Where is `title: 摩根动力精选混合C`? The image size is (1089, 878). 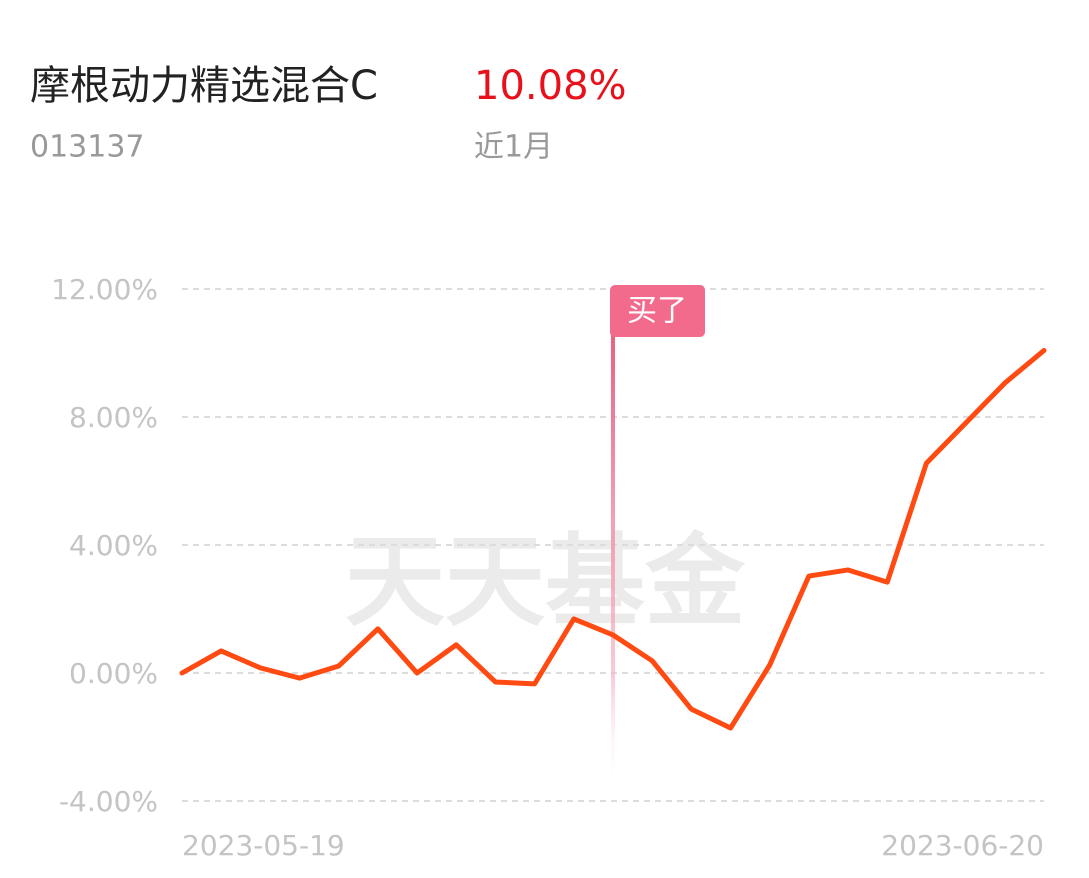
title: 摩根动力精选混合C is located at coordinates (204, 86).